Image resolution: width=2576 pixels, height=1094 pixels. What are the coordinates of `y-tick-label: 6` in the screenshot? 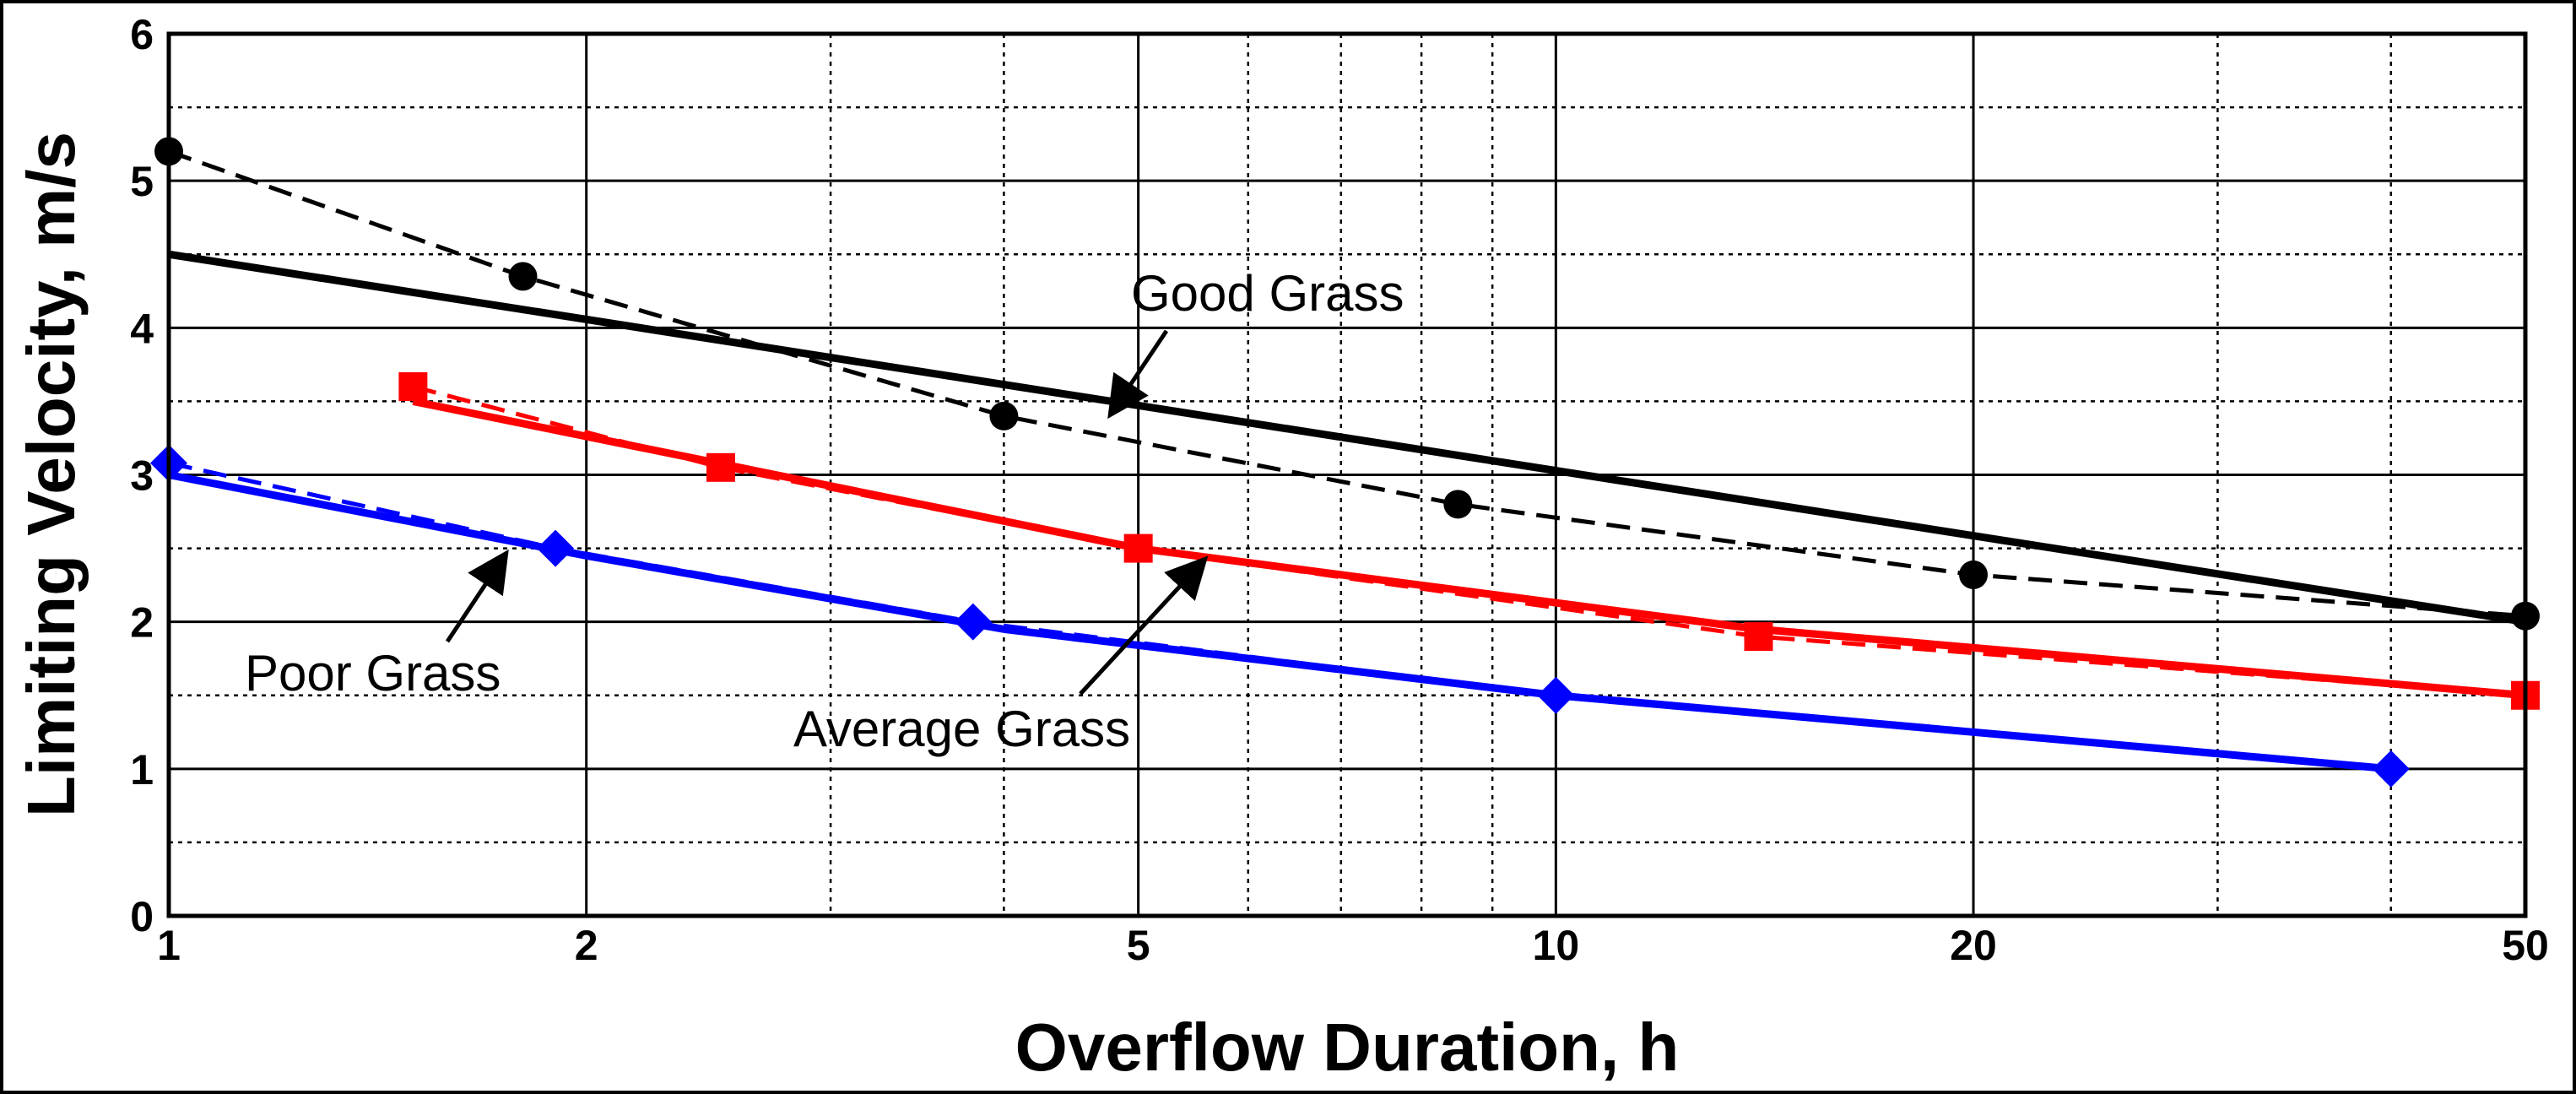 It's located at (142, 34).